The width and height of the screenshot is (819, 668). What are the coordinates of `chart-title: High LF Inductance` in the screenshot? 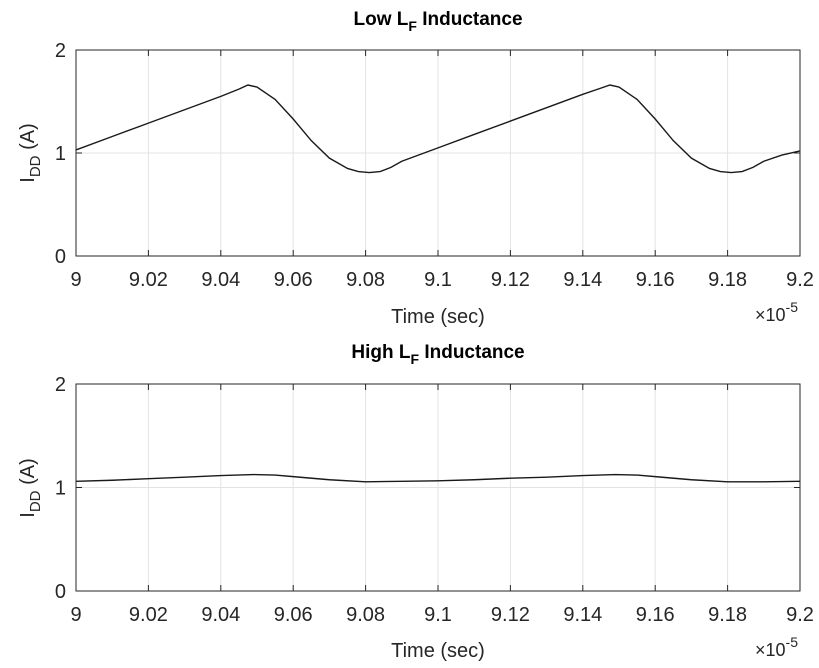 It's located at (437, 354).